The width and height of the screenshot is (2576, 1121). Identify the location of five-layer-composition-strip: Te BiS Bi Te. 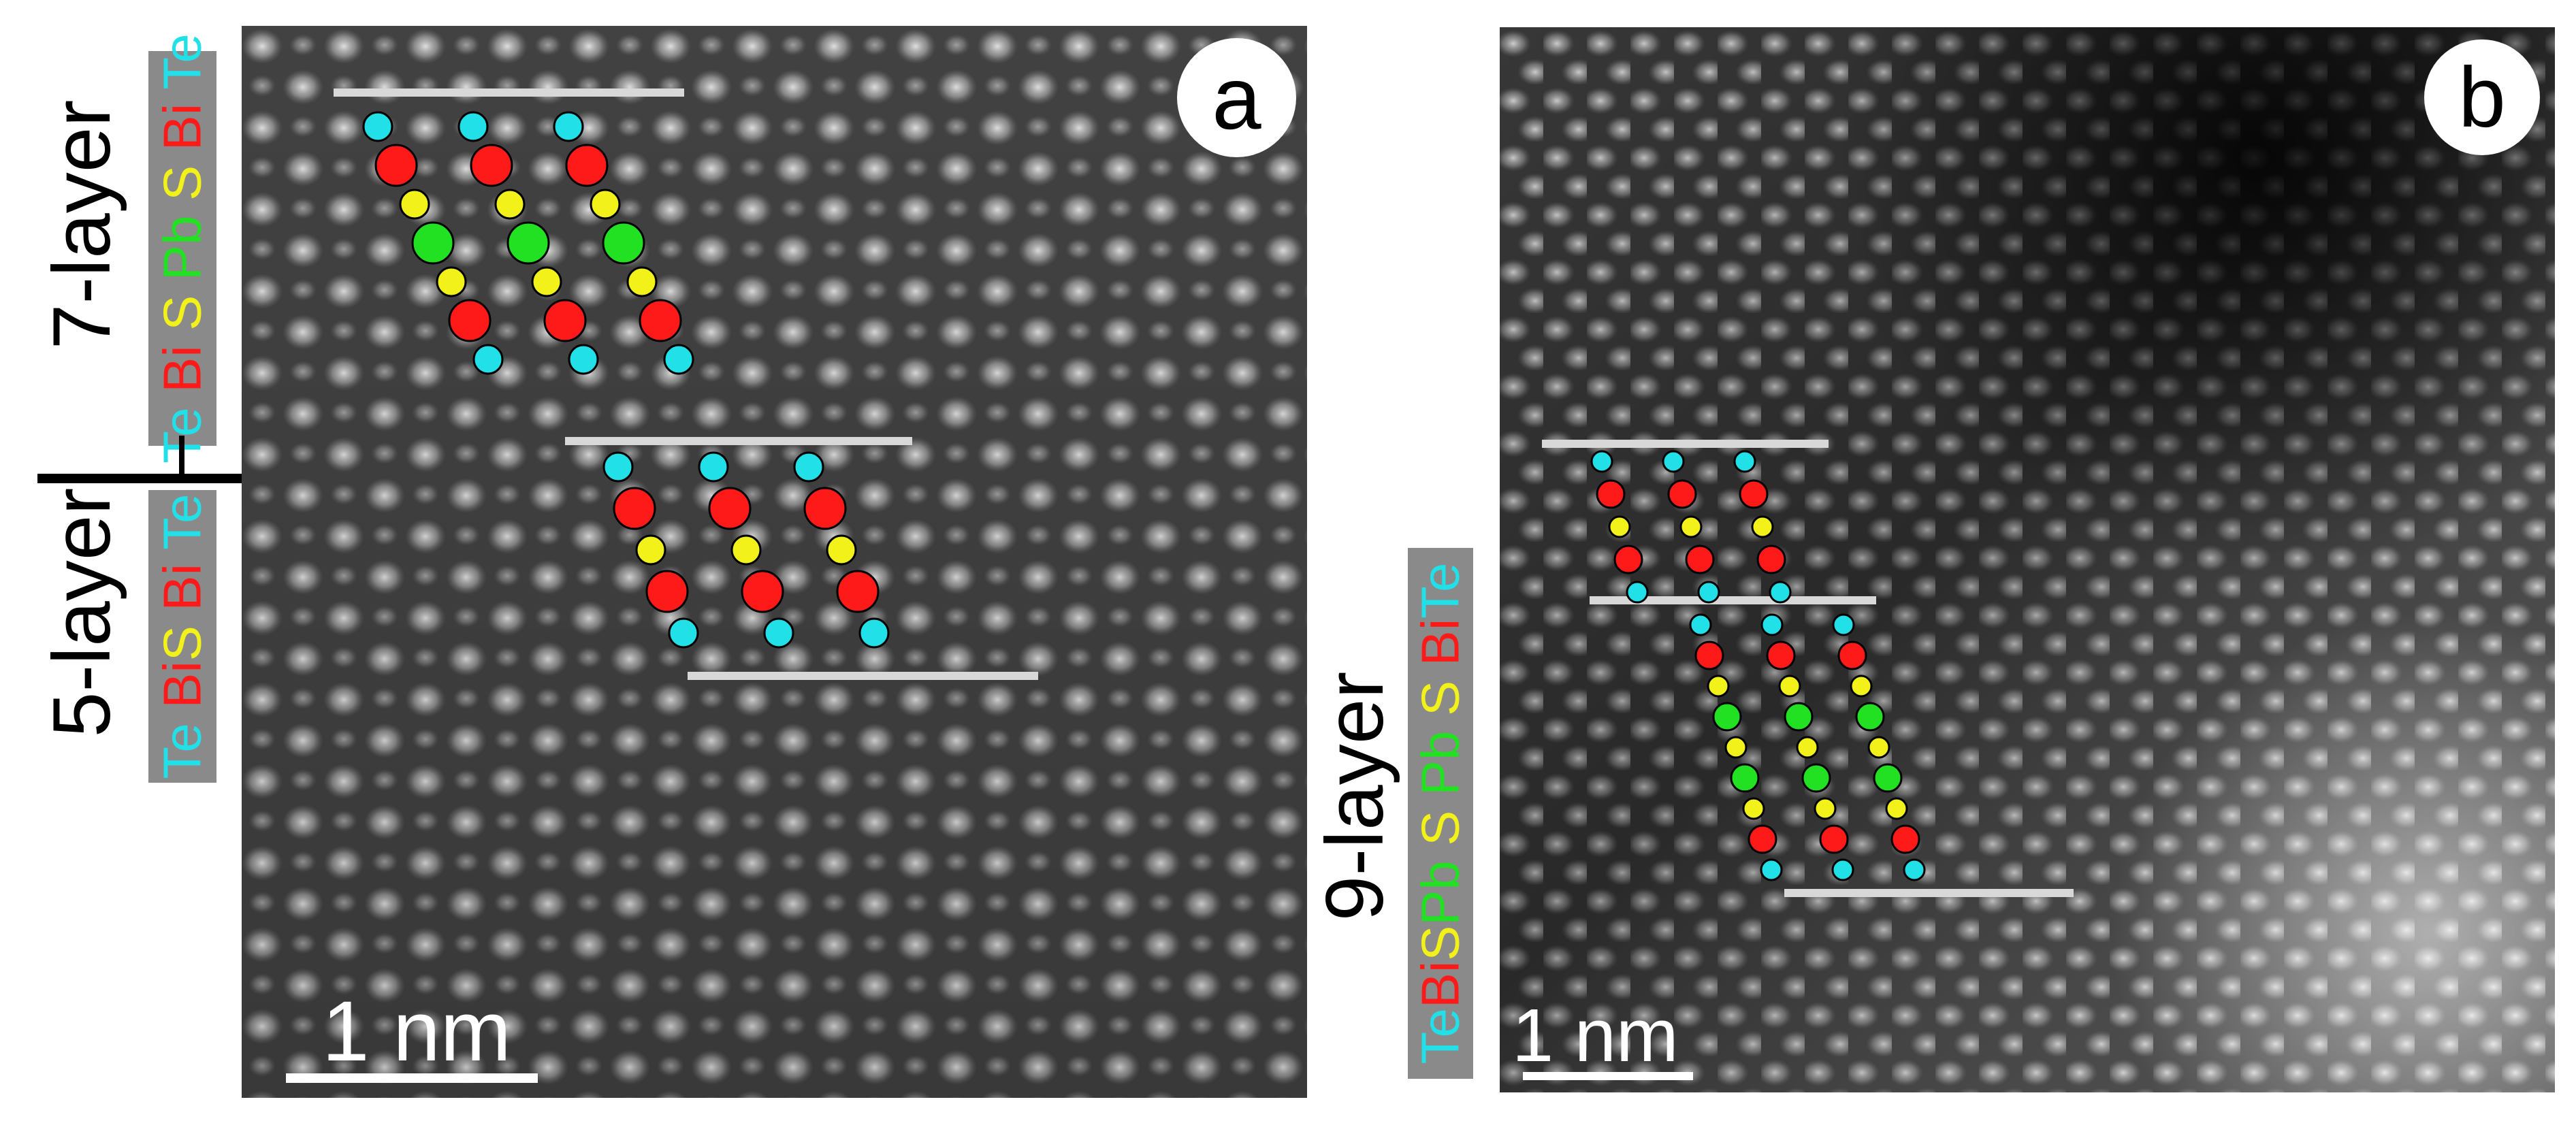
(182, 636).